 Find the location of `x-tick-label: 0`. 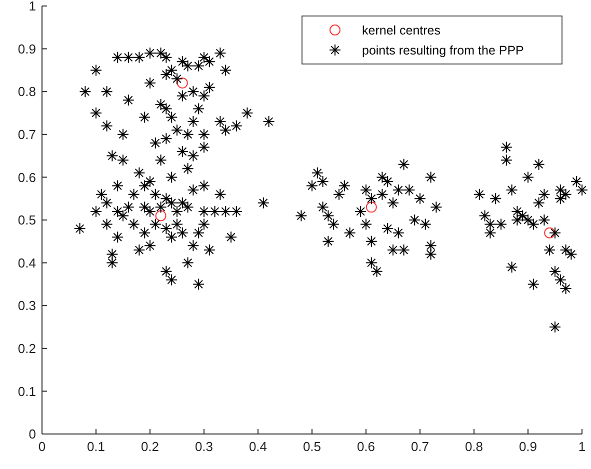

x-tick-label: 0 is located at coordinates (42, 446).